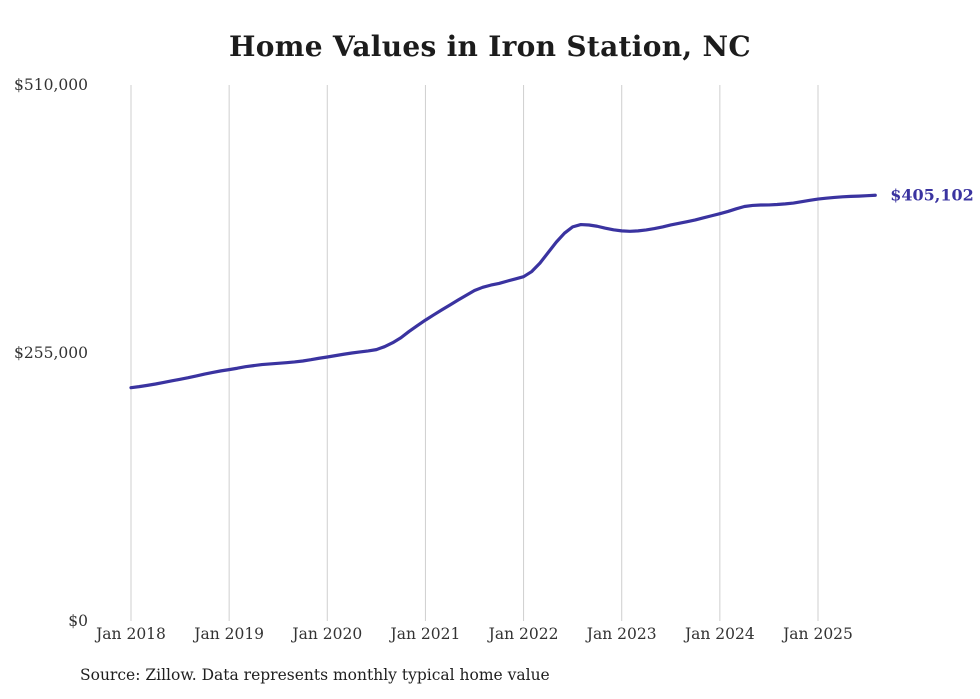 The height and width of the screenshot is (699, 980). I want to click on end-value-label: $405,102, so click(932, 195).